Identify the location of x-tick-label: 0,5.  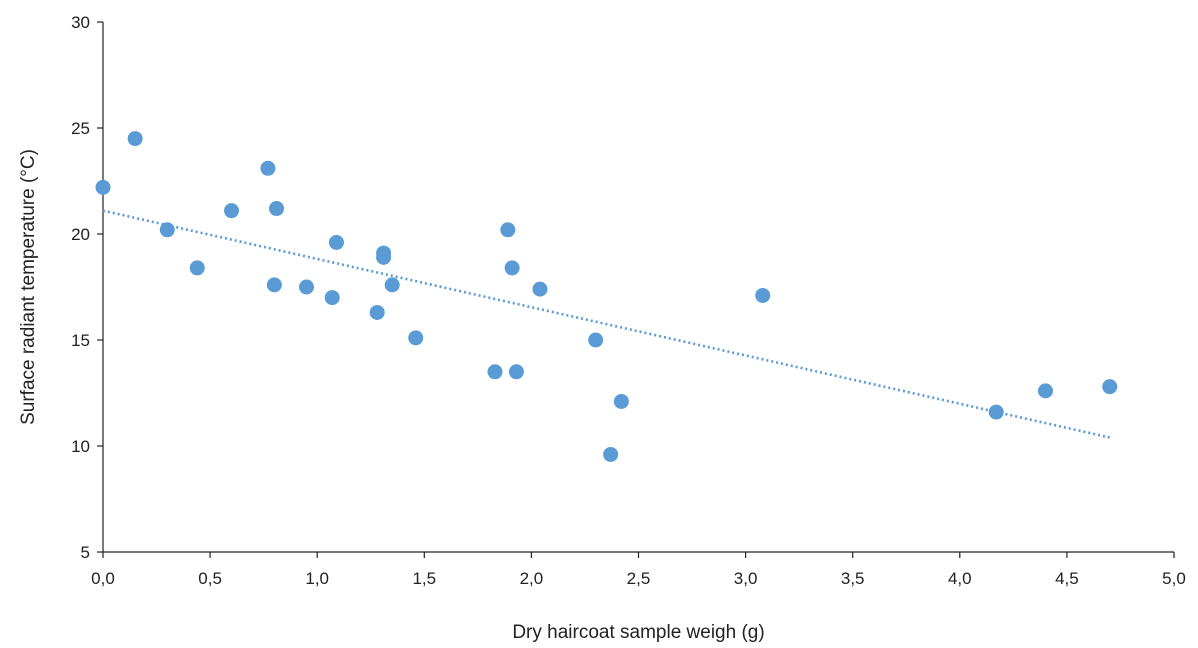
(210, 578).